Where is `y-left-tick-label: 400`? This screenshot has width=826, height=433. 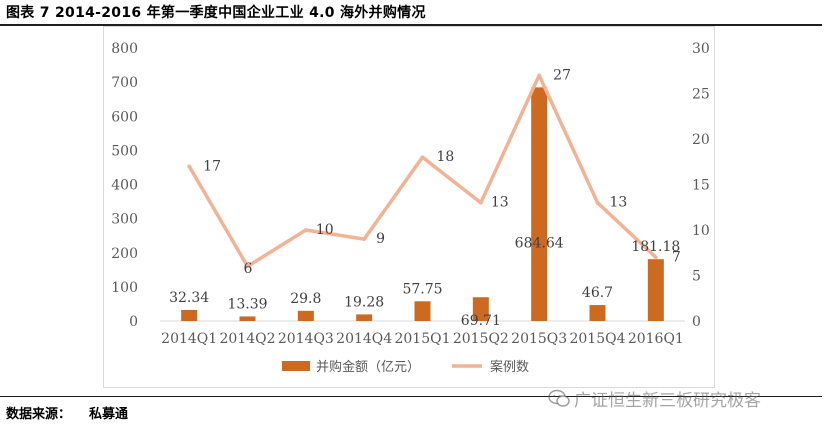 y-left-tick-label: 400 is located at coordinates (124, 186).